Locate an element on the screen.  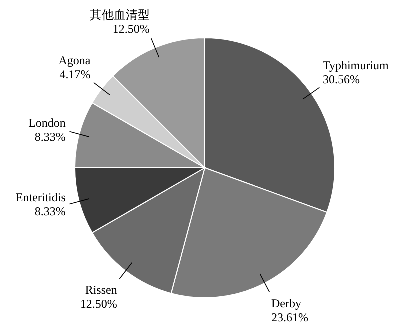
slice-label: Enteritidis is located at coordinates (41, 197).